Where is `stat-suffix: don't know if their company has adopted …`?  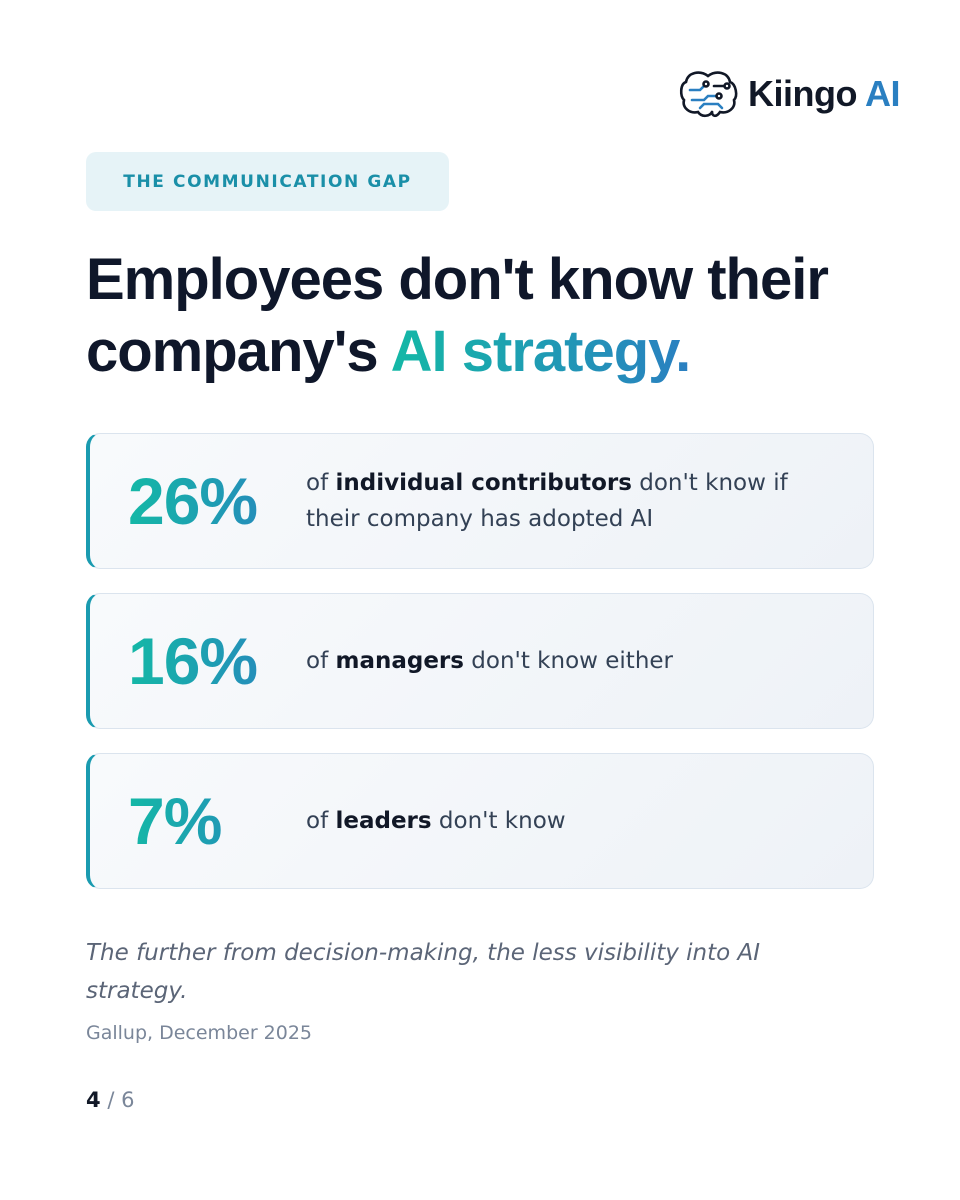
stat-suffix: don't know if their company has adopted … is located at coordinates (547, 501).